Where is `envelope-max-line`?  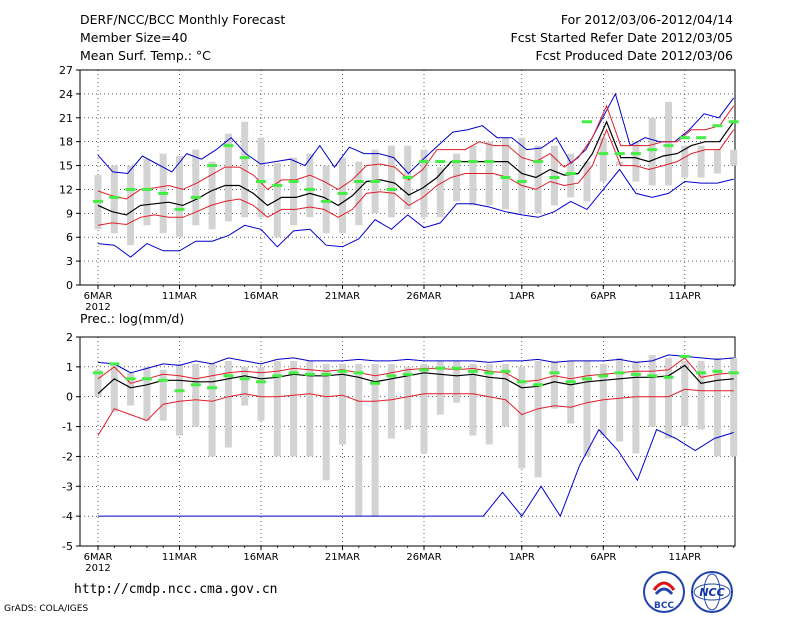
envelope-max-line is located at coordinates (416, 133).